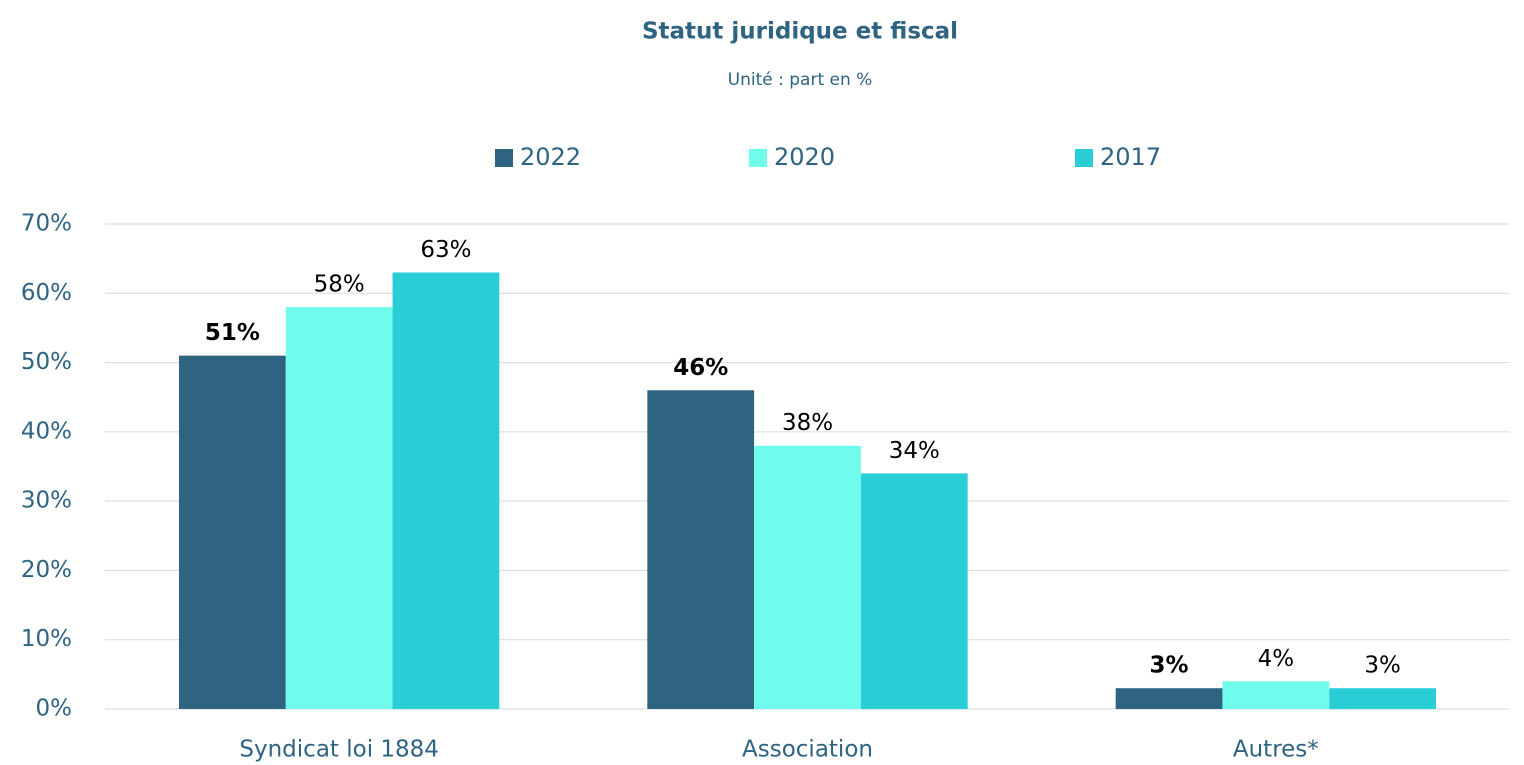 This screenshot has width=1524, height=765. I want to click on y-tick-label: 60%, so click(46, 293).